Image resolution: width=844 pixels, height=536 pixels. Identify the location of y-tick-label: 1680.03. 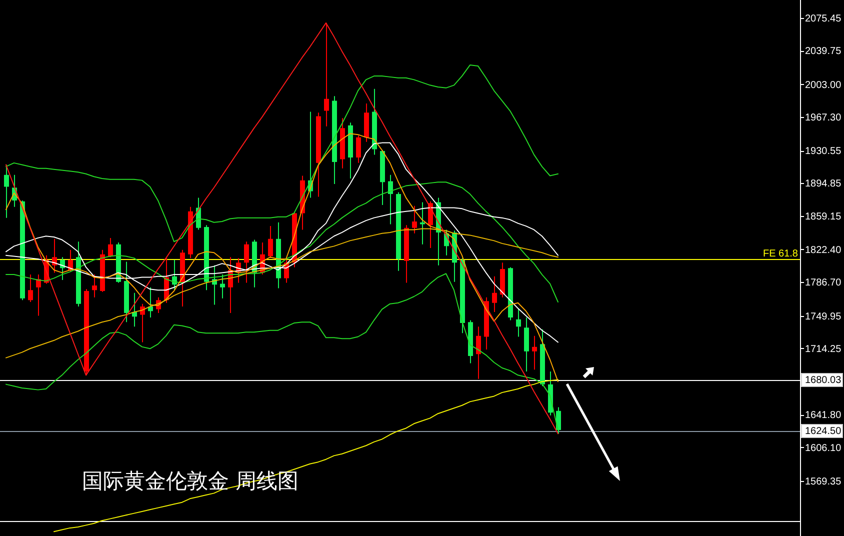
(823, 380).